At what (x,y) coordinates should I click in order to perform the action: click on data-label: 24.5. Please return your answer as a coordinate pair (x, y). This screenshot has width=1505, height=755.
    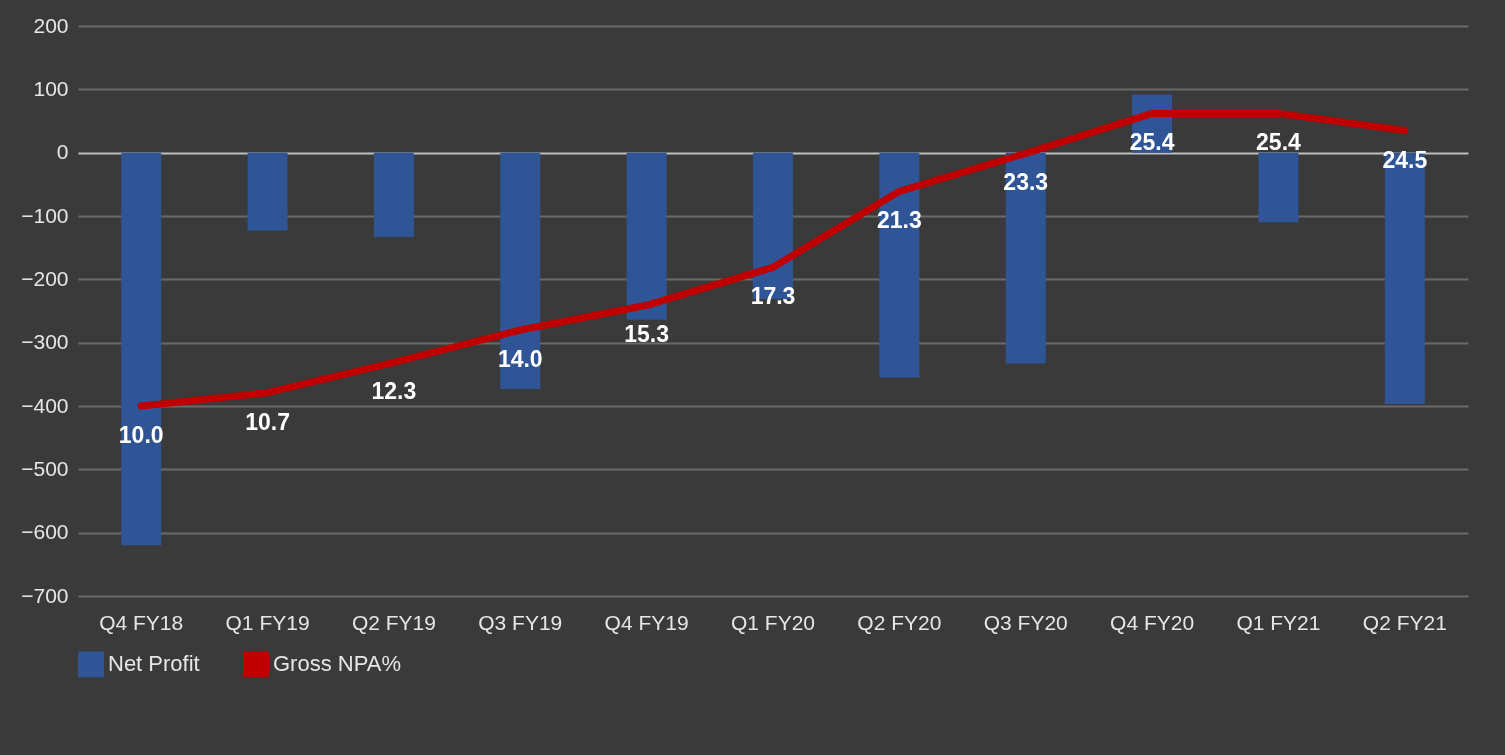
    Looking at the image, I should click on (1405, 159).